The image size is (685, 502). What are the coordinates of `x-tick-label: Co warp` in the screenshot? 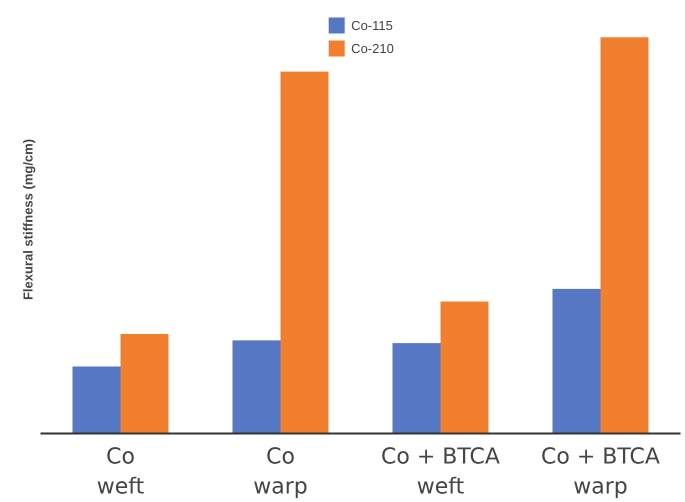 It's located at (280, 472).